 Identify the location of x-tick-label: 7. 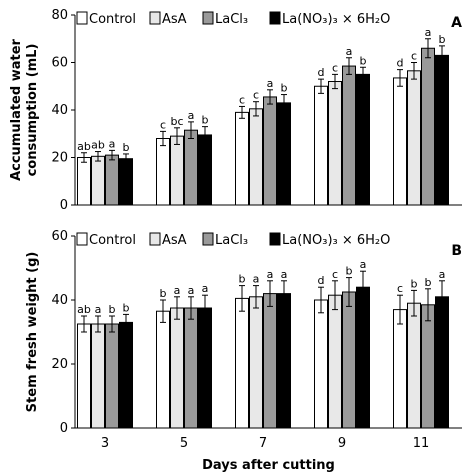
(263, 443).